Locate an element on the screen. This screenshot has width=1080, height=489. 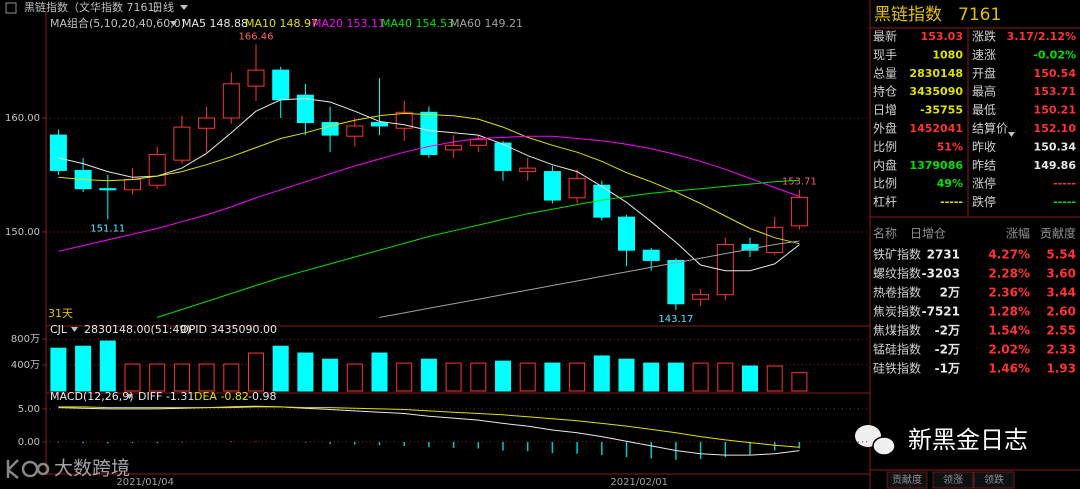
tab-label: 领涨 is located at coordinates (953, 479).